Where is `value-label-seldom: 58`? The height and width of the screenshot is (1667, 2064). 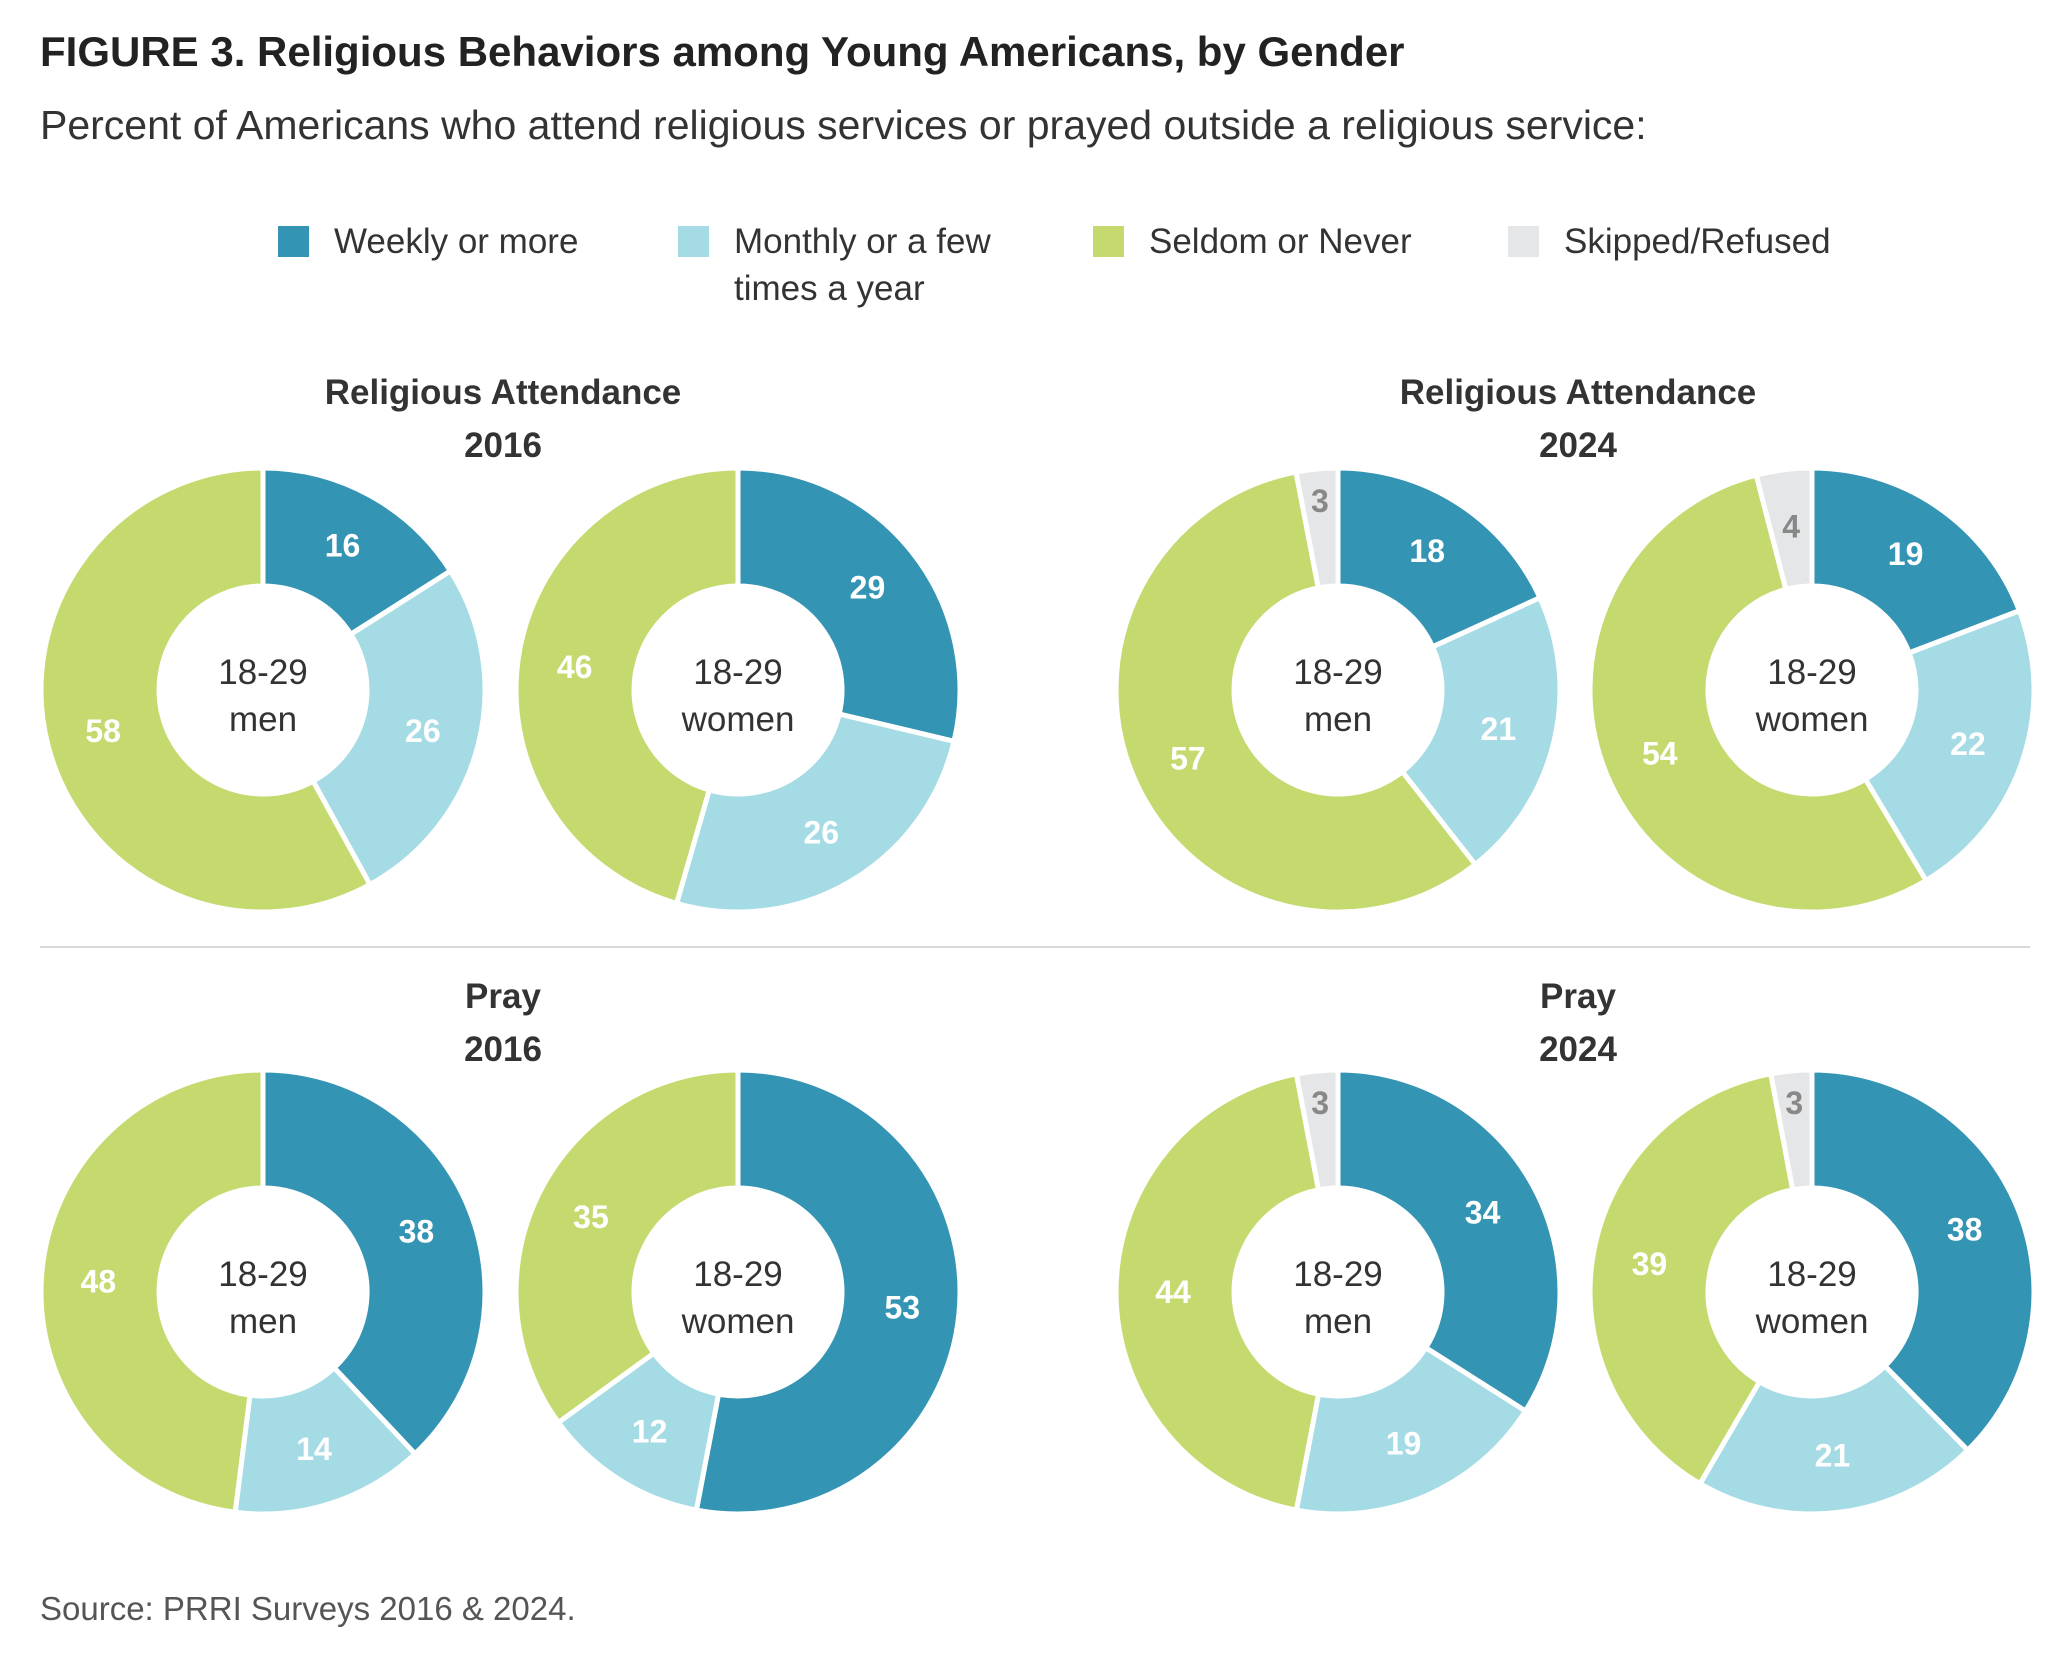 value-label-seldom: 58 is located at coordinates (103, 731).